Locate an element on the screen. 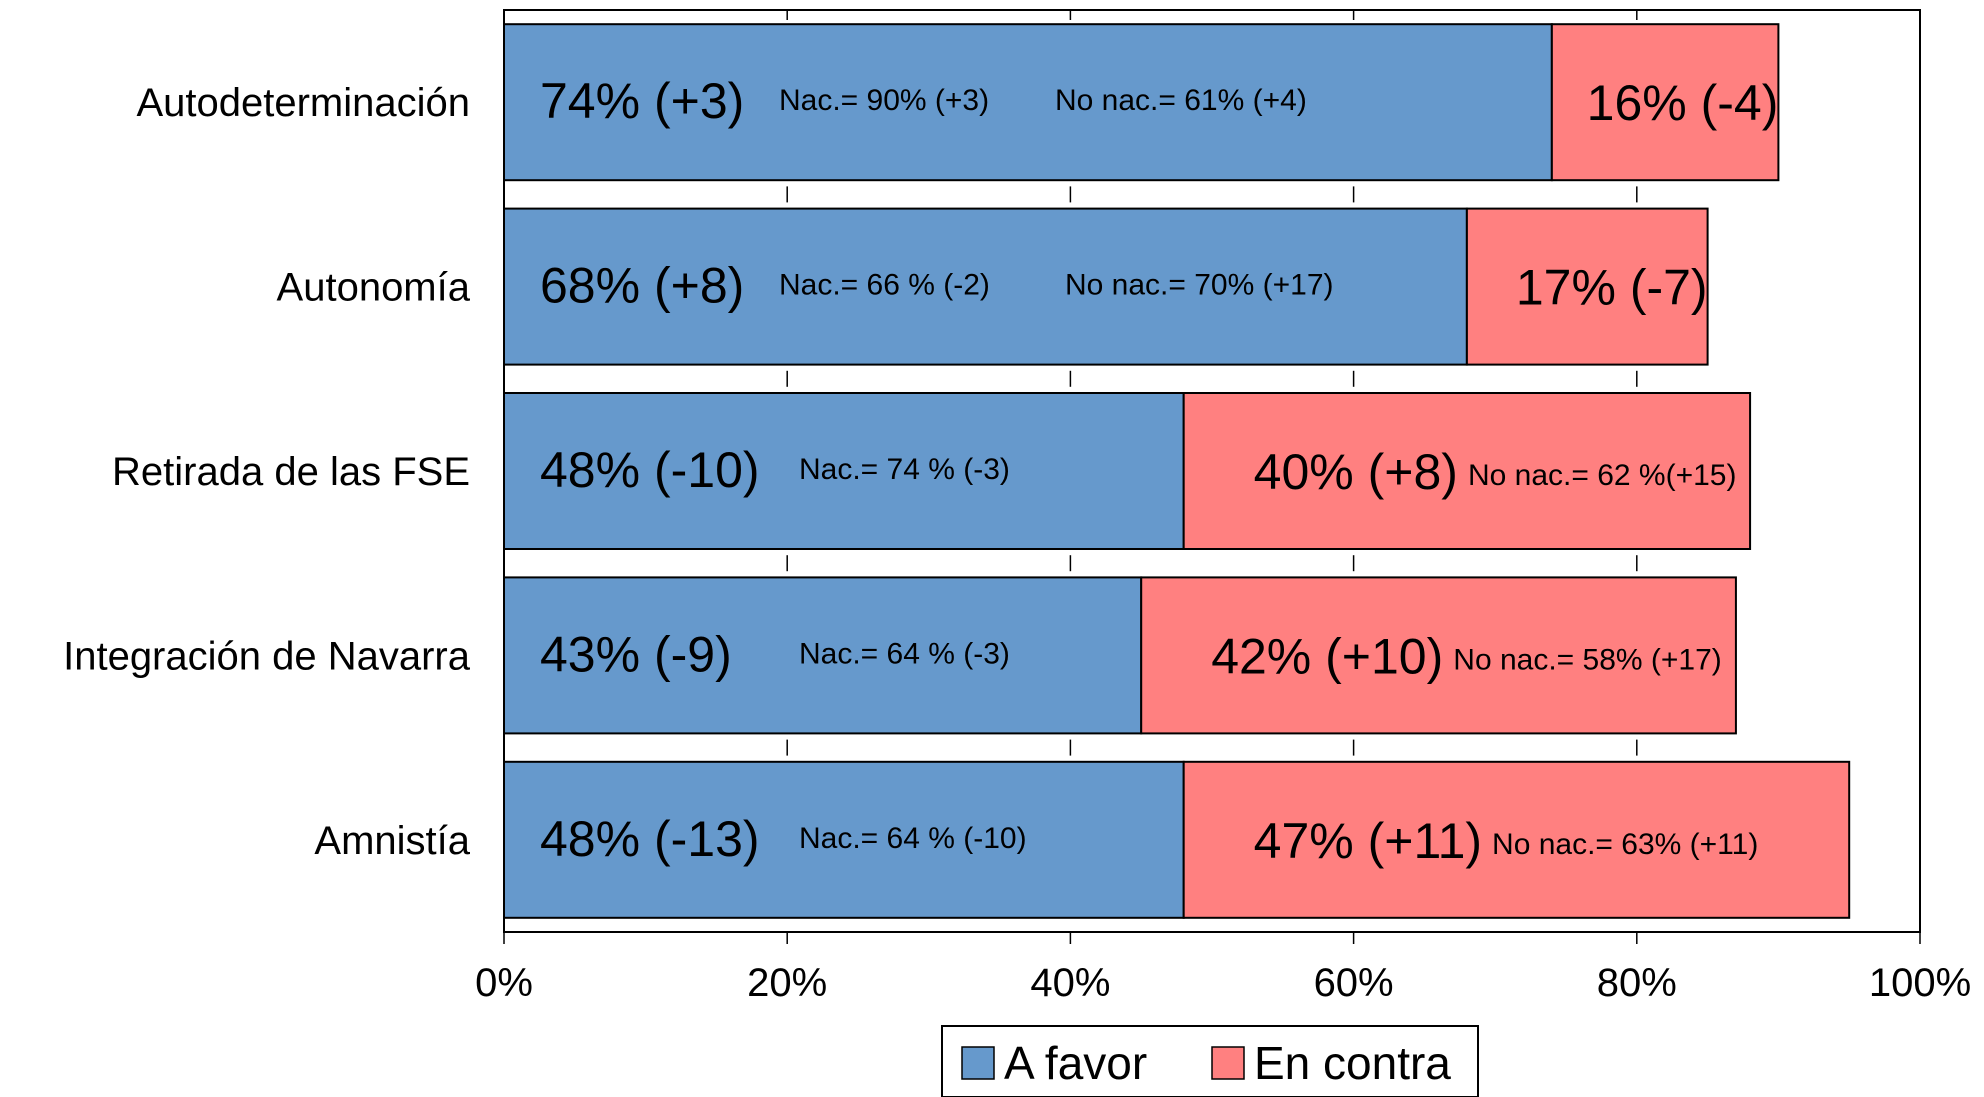 This screenshot has width=1984, height=1097. data-label-a-favor: 74% (+3) is located at coordinates (642, 101).